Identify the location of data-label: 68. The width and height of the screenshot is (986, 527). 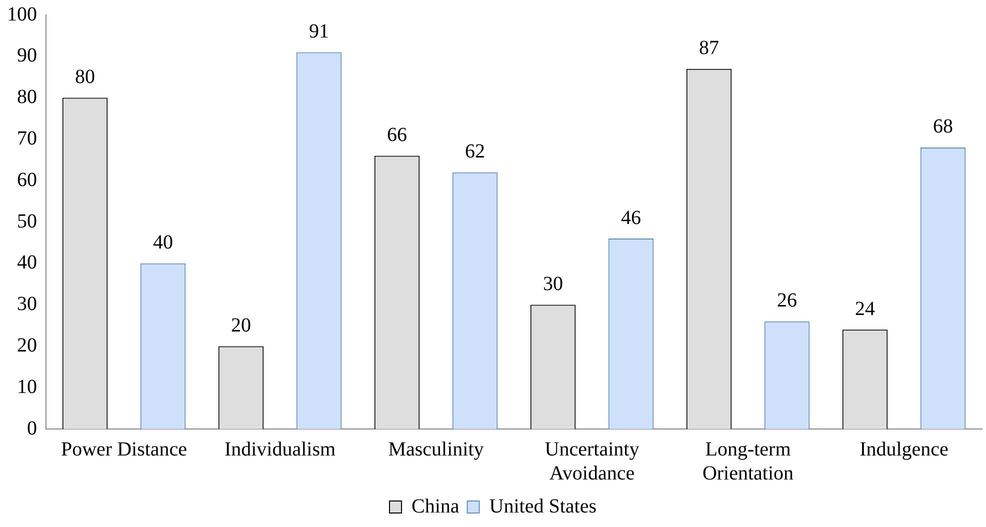
(943, 127).